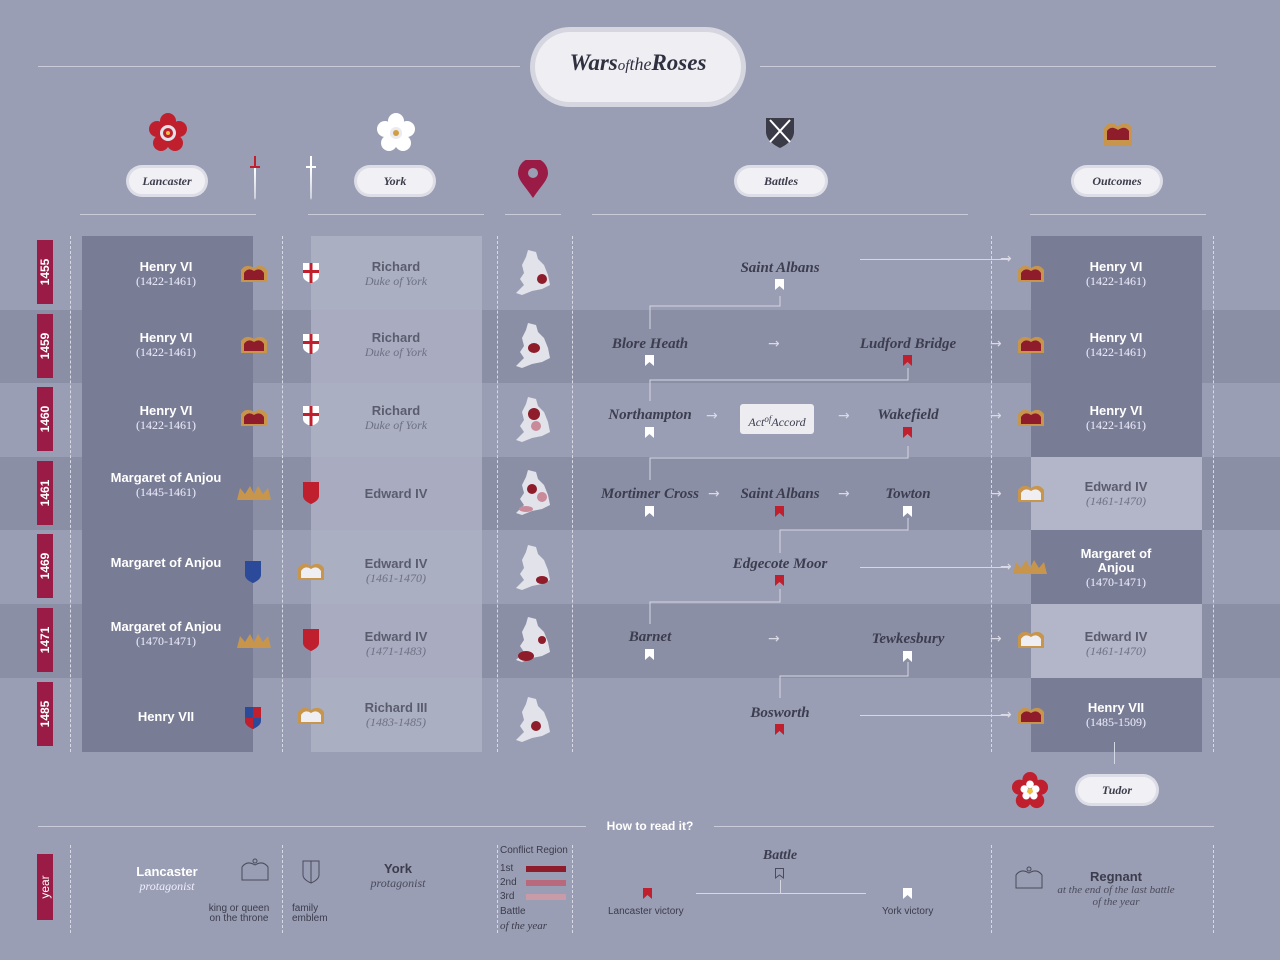 The height and width of the screenshot is (960, 1280). I want to click on legend-swatch-third, so click(546, 897).